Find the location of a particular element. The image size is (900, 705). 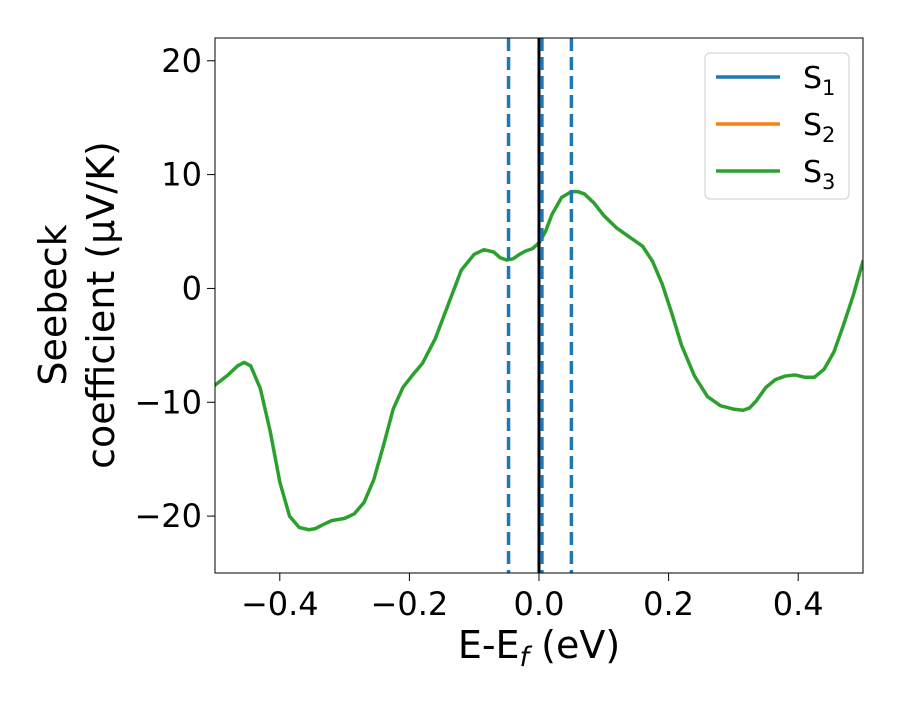

x-axis-ticks: −0.4 −0.2 0.0 0.2 0.4 is located at coordinates (532, 598).